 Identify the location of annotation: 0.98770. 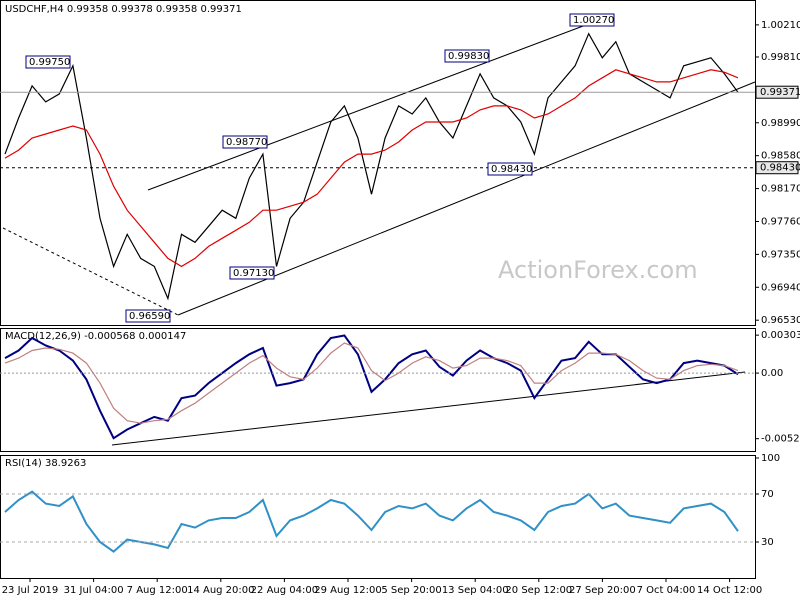
(246, 142).